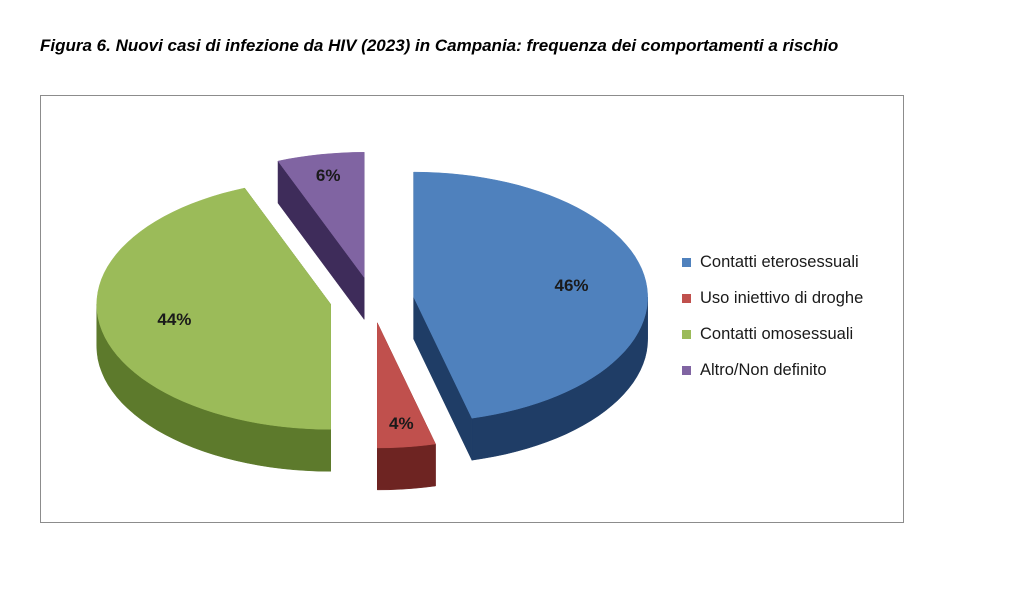 This screenshot has height=603, width=1024. I want to click on legend-item-uso-iniettivo: Uso iniettivo di droghe, so click(772, 298).